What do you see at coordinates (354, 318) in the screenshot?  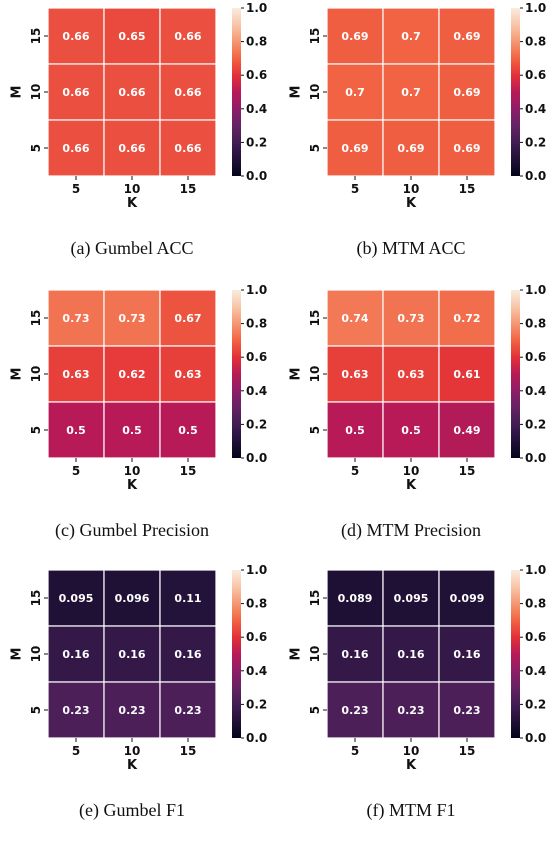 I see `cell-value-label: 0.74` at bounding box center [354, 318].